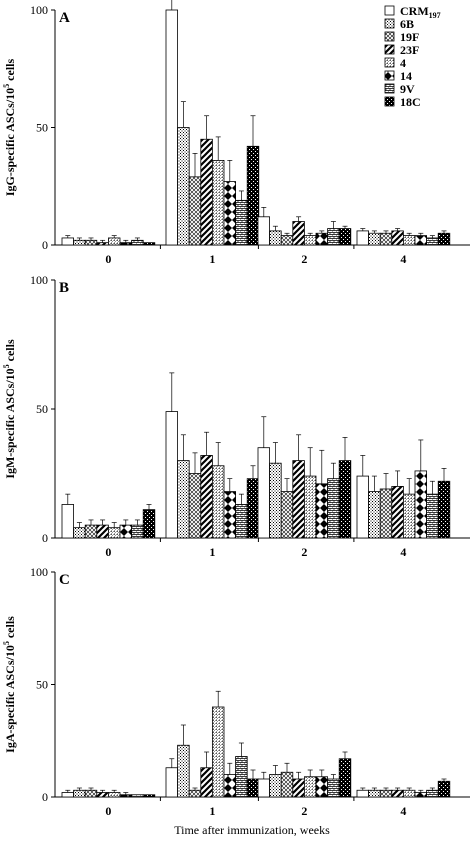 The image size is (474, 842). Describe the element at coordinates (64, 288) in the screenshot. I see `panel-letter: B` at that location.